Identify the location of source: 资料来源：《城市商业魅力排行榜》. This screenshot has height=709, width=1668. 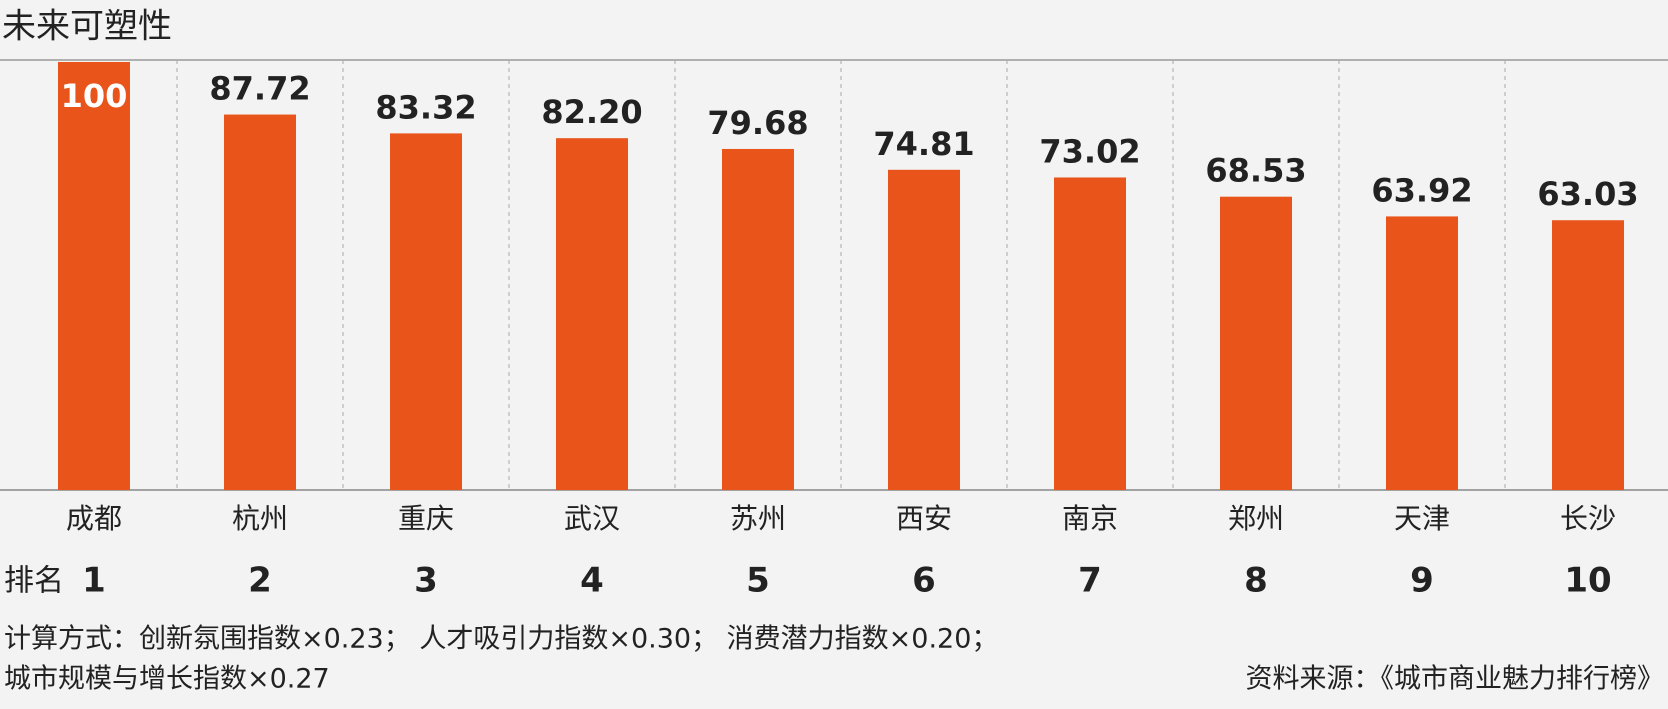
(1455, 679).